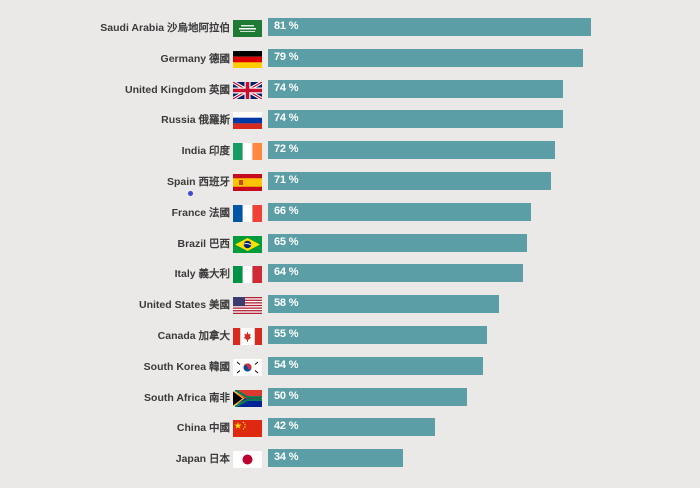  Describe the element at coordinates (190, 193) in the screenshot. I see `cursor-indicator` at that location.